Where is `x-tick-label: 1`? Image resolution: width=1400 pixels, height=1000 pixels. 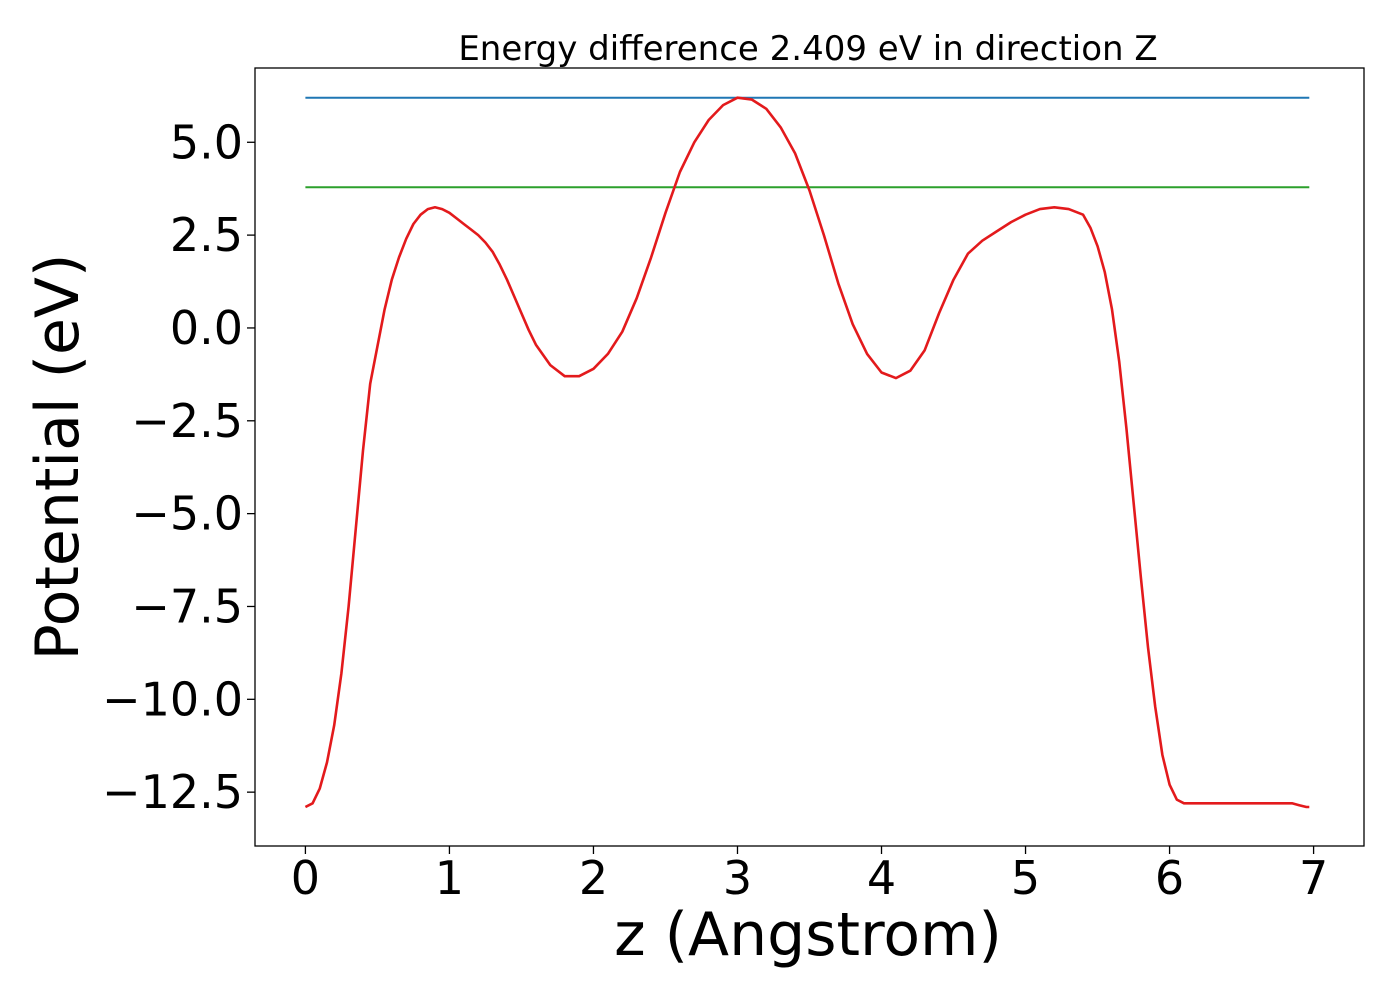 x-tick-label: 1 is located at coordinates (449, 878).